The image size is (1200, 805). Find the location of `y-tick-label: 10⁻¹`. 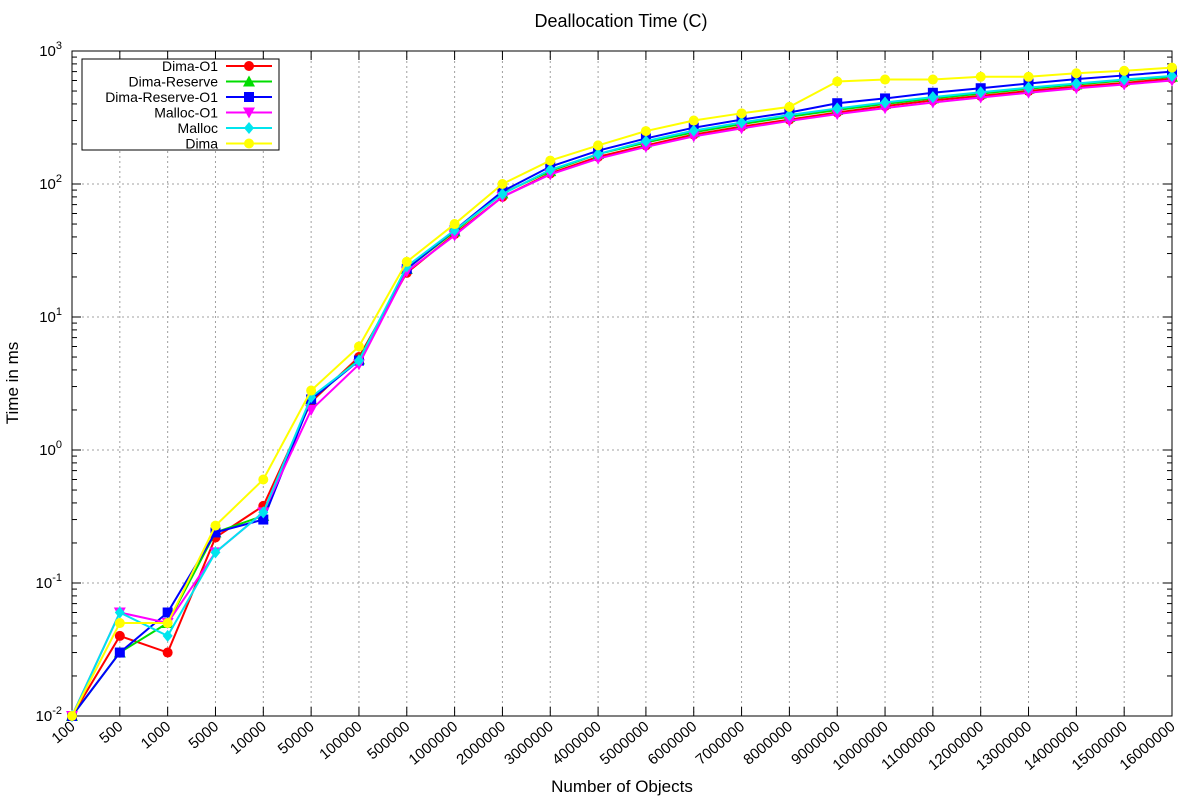

y-tick-label: 10⁻¹ is located at coordinates (49, 582).